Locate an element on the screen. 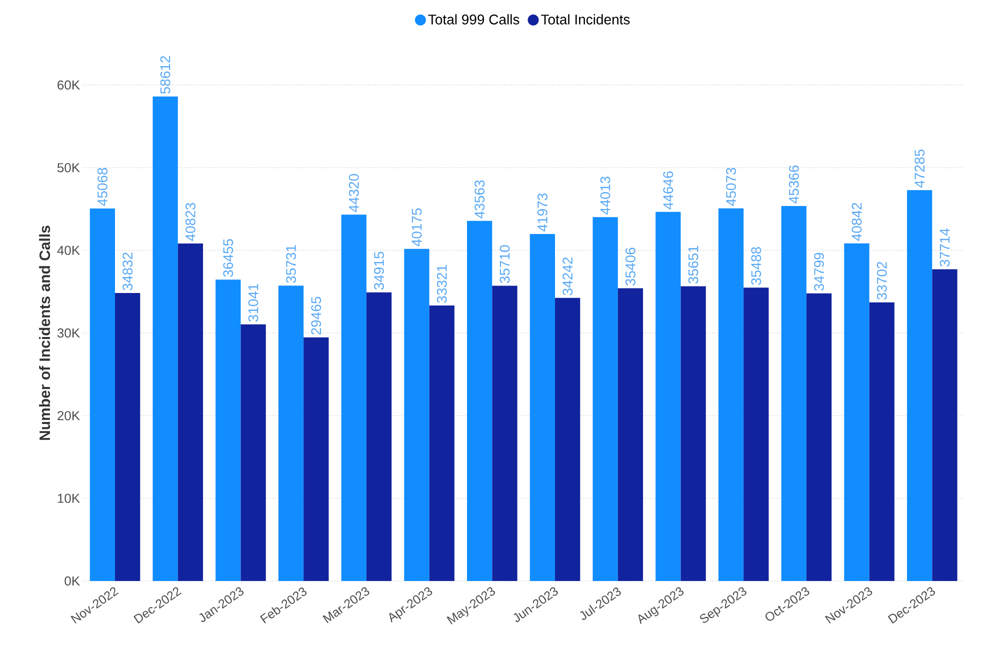 This screenshot has height=656, width=998. data-label: 36455 is located at coordinates (228, 258).